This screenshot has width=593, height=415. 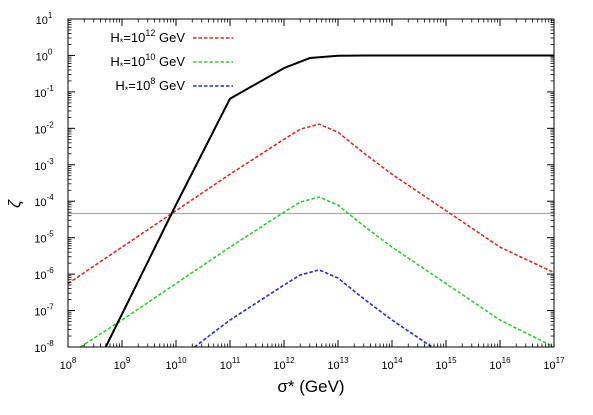 I want to click on y-tick-label-part: -6, so click(x=51, y=270).